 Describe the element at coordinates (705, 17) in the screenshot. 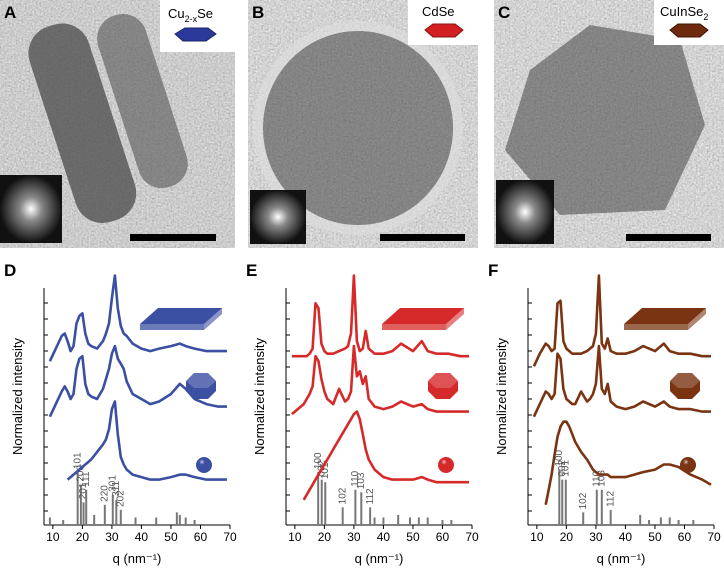

I see `material-sub: 2` at that location.